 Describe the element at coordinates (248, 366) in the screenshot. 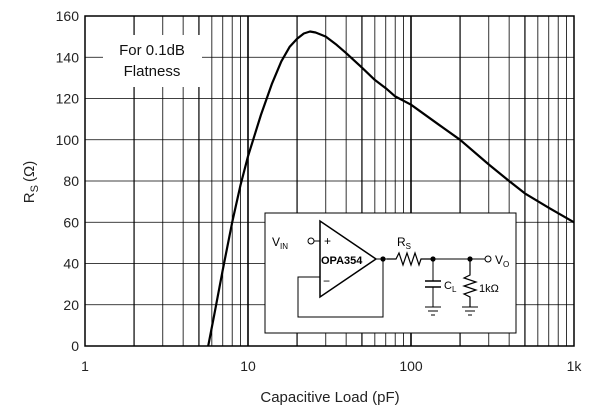

I see `x-tick-label: 10` at that location.